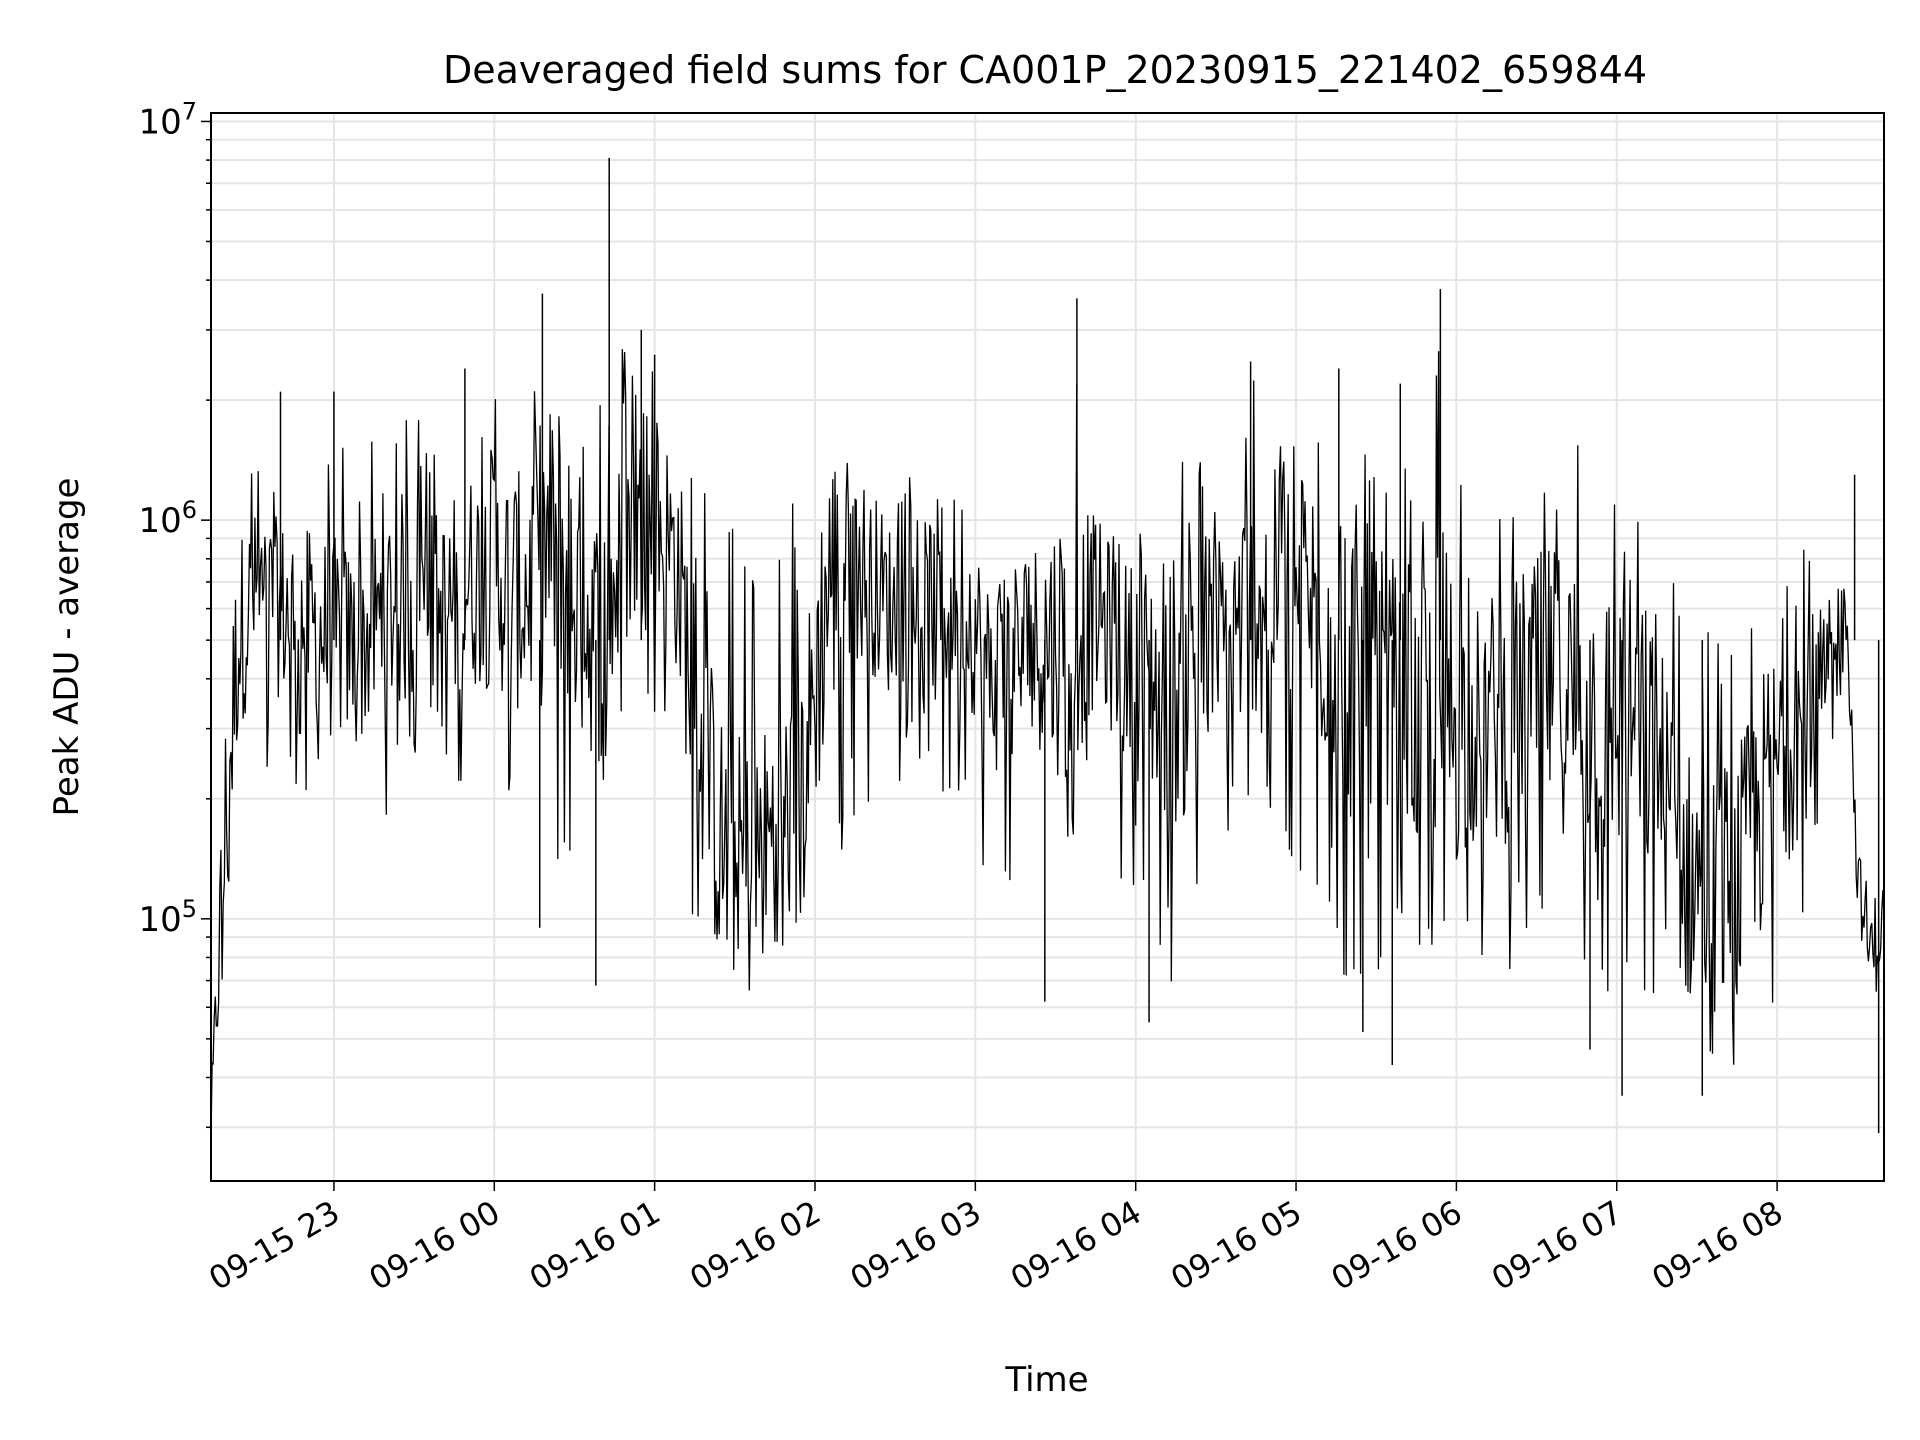  What do you see at coordinates (1046, 1380) in the screenshot?
I see `x-axis-label: Time` at bounding box center [1046, 1380].